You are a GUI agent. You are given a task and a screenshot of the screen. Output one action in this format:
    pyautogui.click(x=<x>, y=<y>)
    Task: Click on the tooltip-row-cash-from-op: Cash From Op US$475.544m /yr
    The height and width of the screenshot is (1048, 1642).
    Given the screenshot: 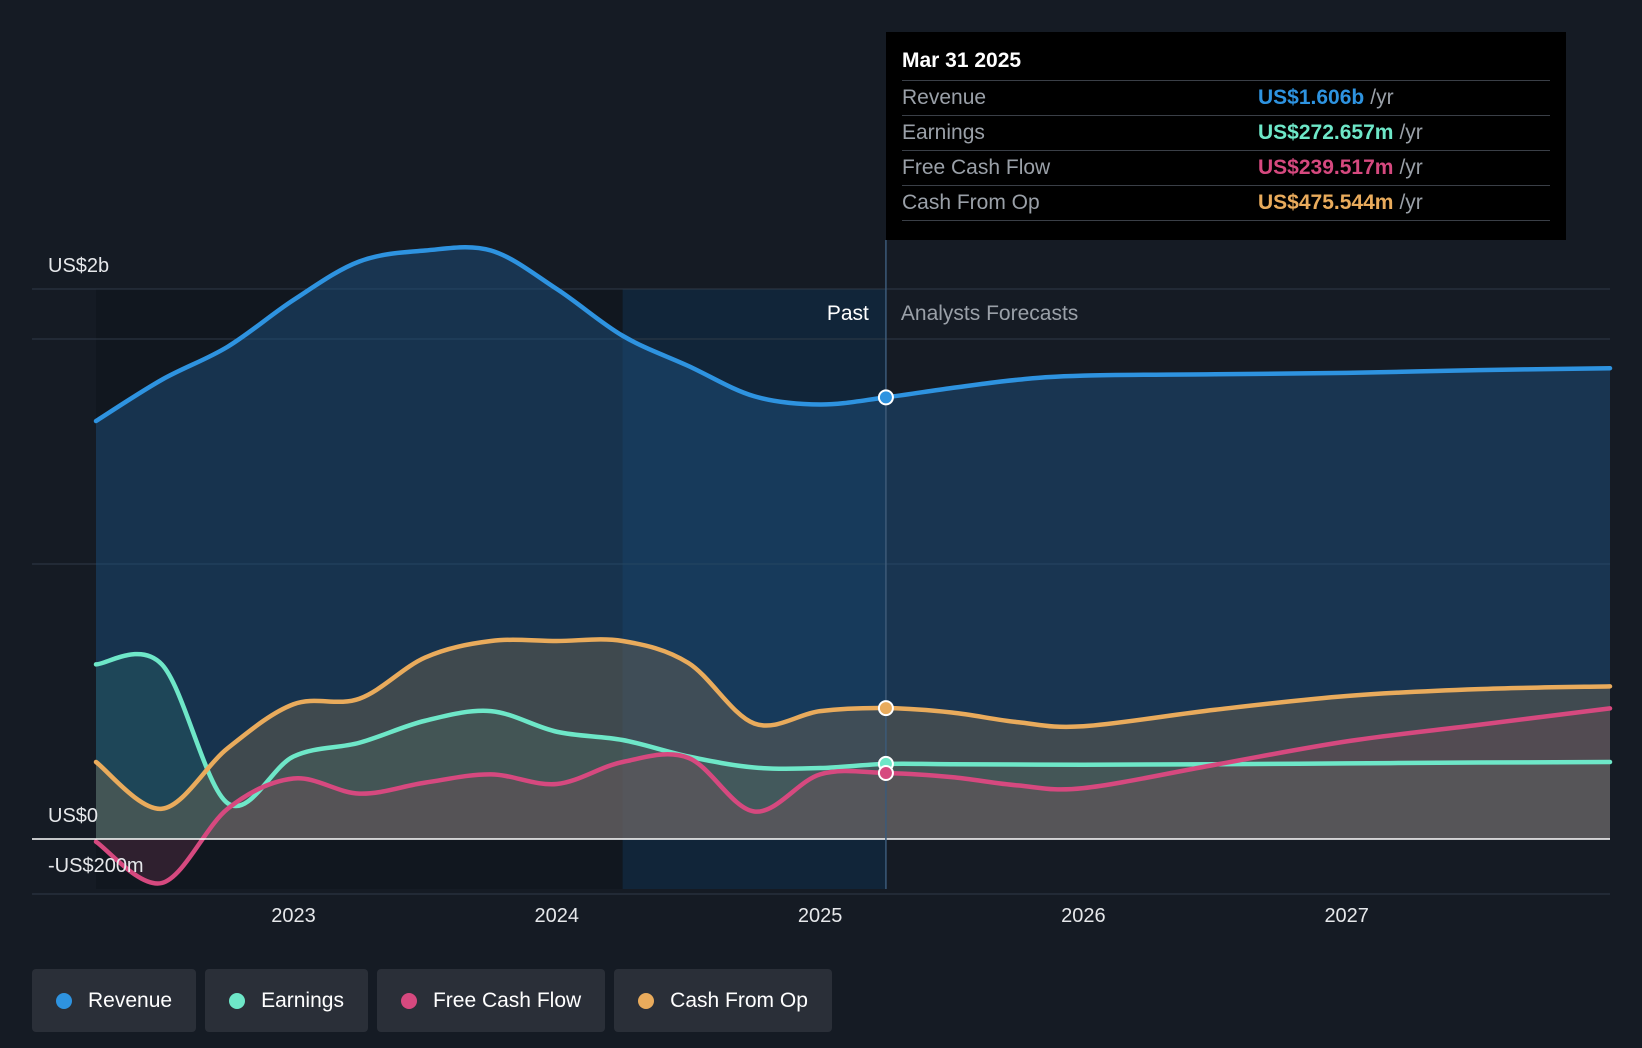 What is the action you would take?
    pyautogui.click(x=1226, y=203)
    